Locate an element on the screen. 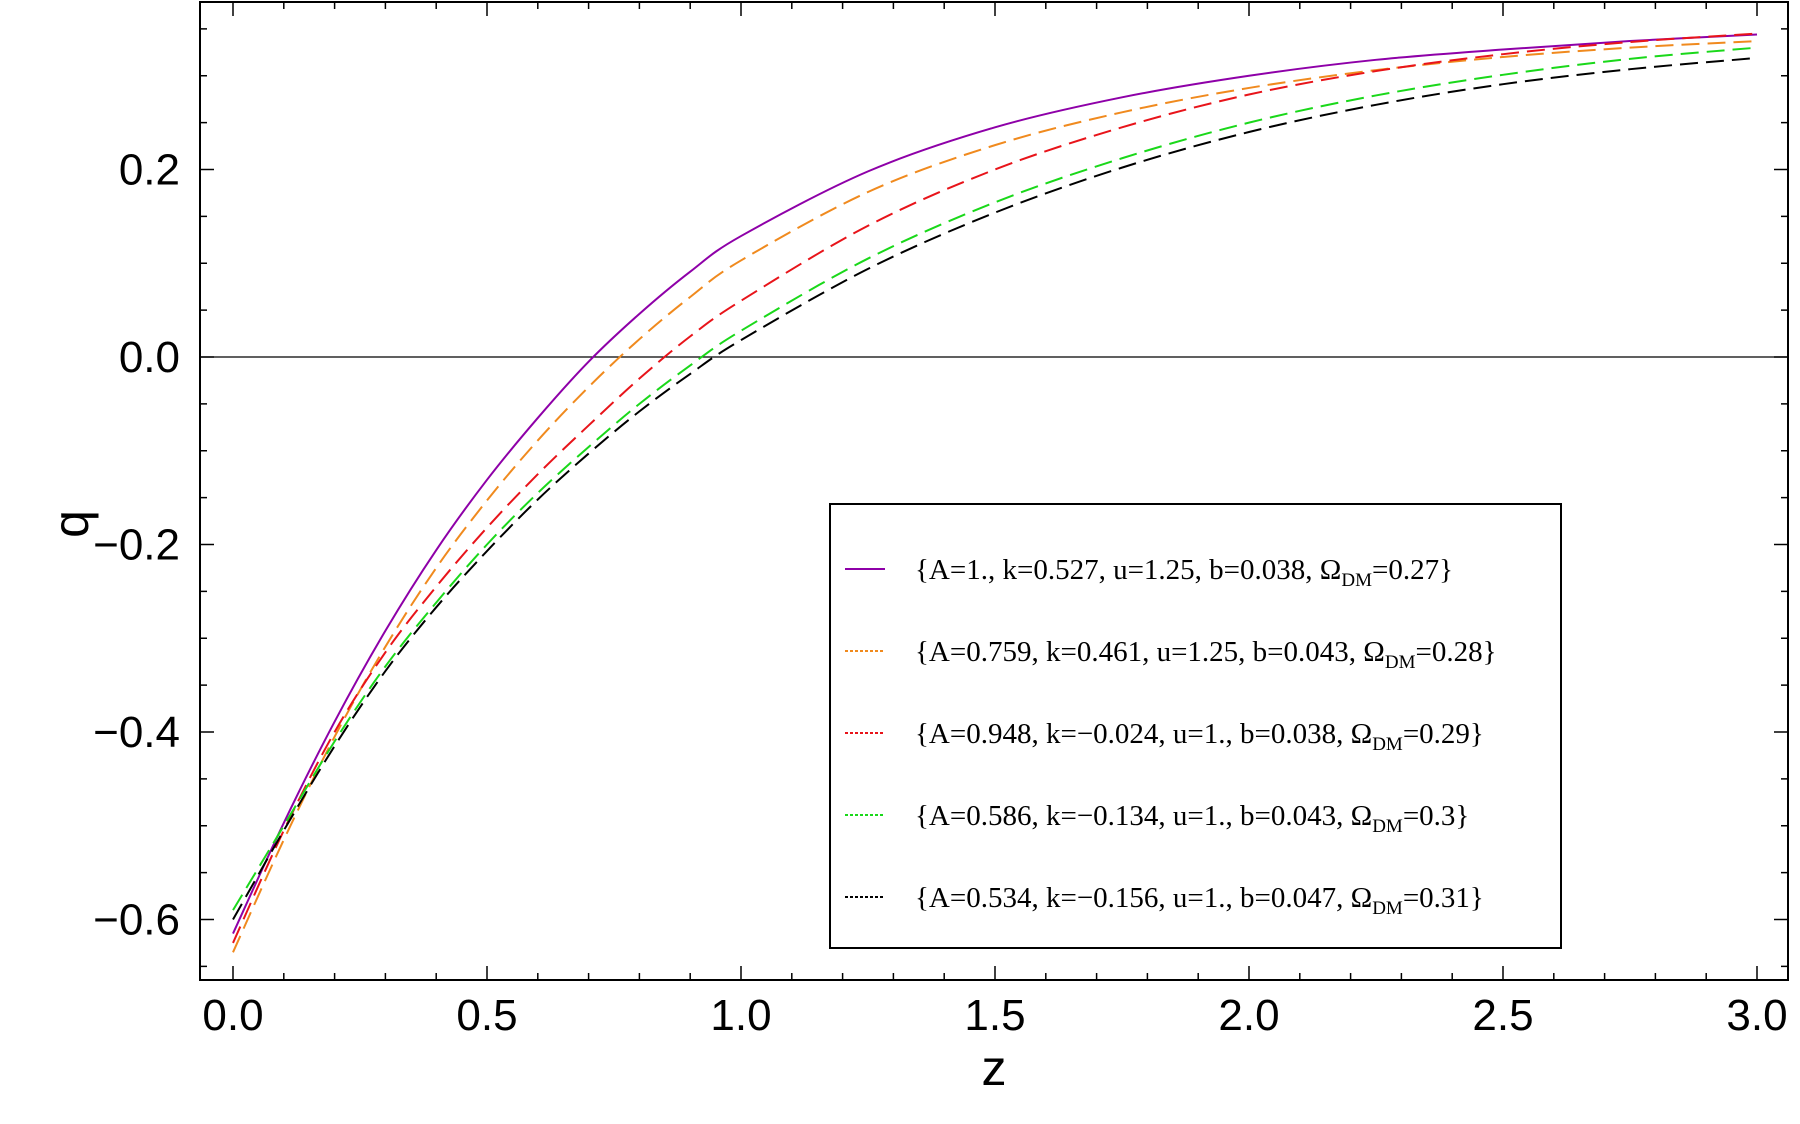  x-tick-label: 3.0 is located at coordinates (1756, 1015).